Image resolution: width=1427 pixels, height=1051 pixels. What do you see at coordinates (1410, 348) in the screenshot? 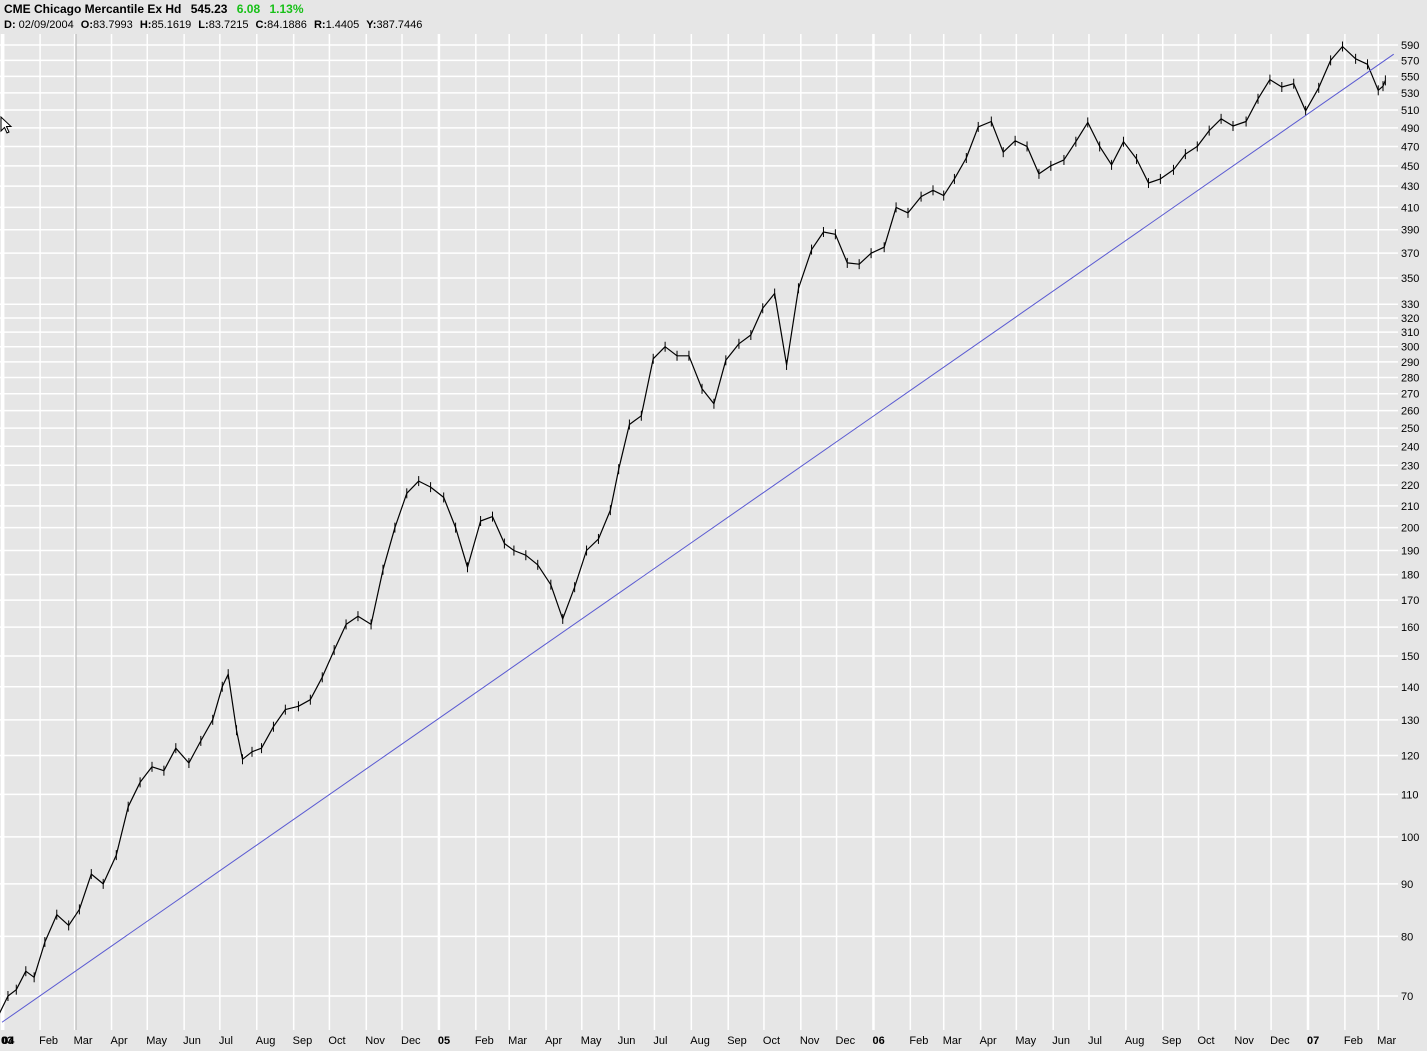
I see `y-tick-label: 300` at bounding box center [1410, 348].